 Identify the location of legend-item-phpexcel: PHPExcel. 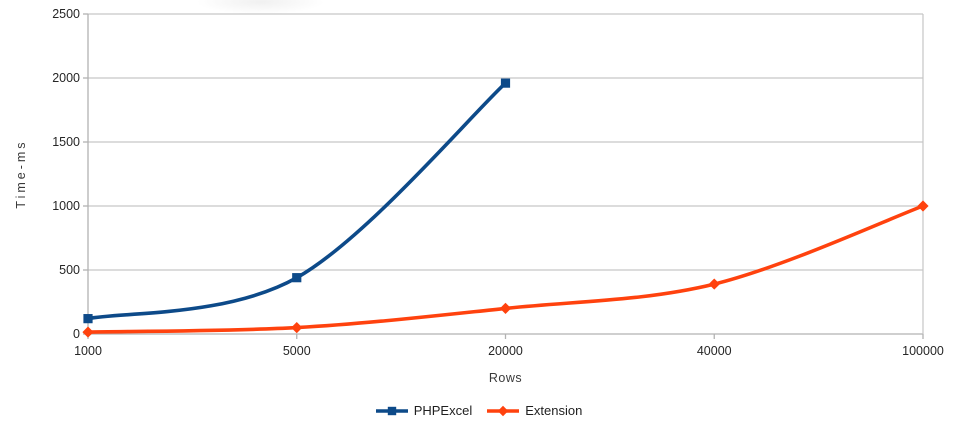
(424, 410).